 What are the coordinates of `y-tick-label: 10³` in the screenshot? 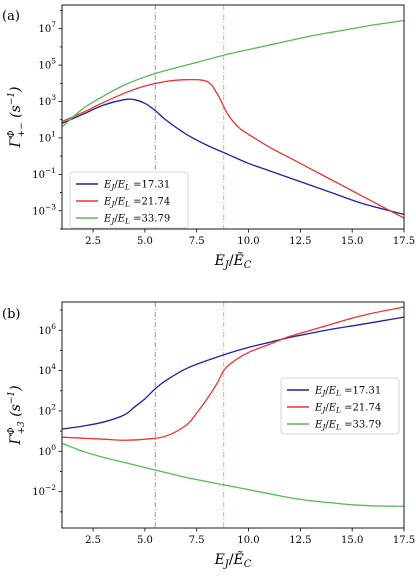 It's located at (47, 100).